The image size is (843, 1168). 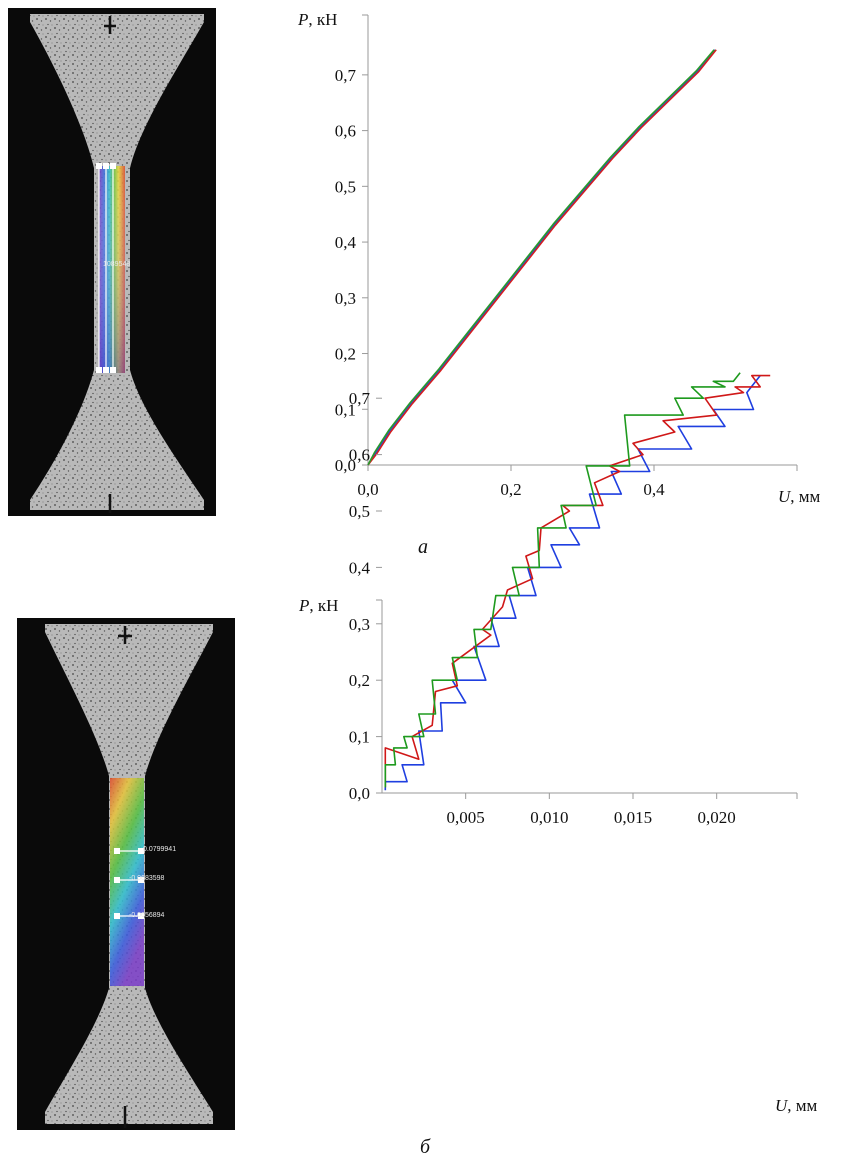 I want to click on probe-label: -0.0656894, so click(x=147, y=915).